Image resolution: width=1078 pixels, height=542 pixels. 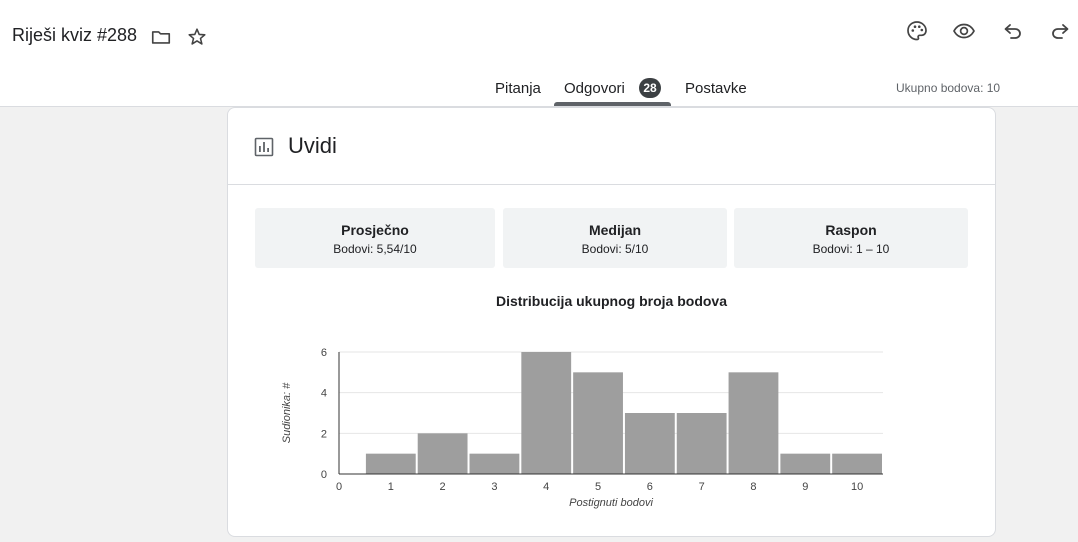 What do you see at coordinates (917, 31) in the screenshot?
I see `palette-icon` at bounding box center [917, 31].